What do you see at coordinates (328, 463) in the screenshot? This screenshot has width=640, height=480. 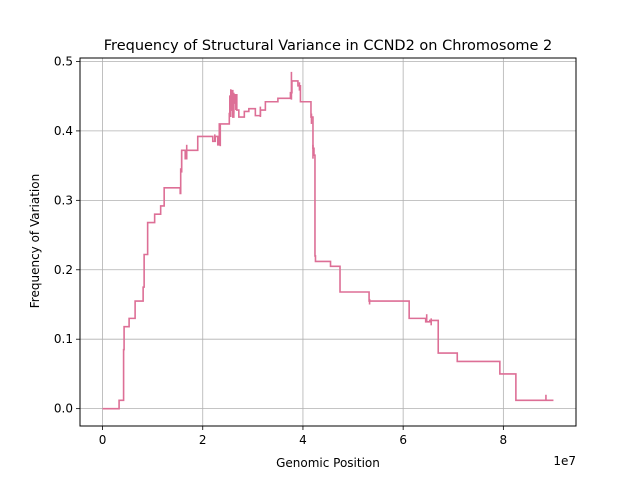 I see `x-axis-label: Genomic Position` at bounding box center [328, 463].